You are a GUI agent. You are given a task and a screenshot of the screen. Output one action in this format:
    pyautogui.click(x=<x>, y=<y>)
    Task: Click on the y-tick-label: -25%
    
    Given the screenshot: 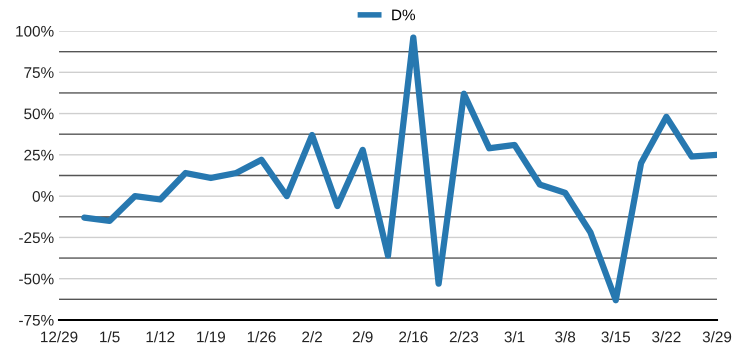 What is the action you would take?
    pyautogui.click(x=36, y=238)
    